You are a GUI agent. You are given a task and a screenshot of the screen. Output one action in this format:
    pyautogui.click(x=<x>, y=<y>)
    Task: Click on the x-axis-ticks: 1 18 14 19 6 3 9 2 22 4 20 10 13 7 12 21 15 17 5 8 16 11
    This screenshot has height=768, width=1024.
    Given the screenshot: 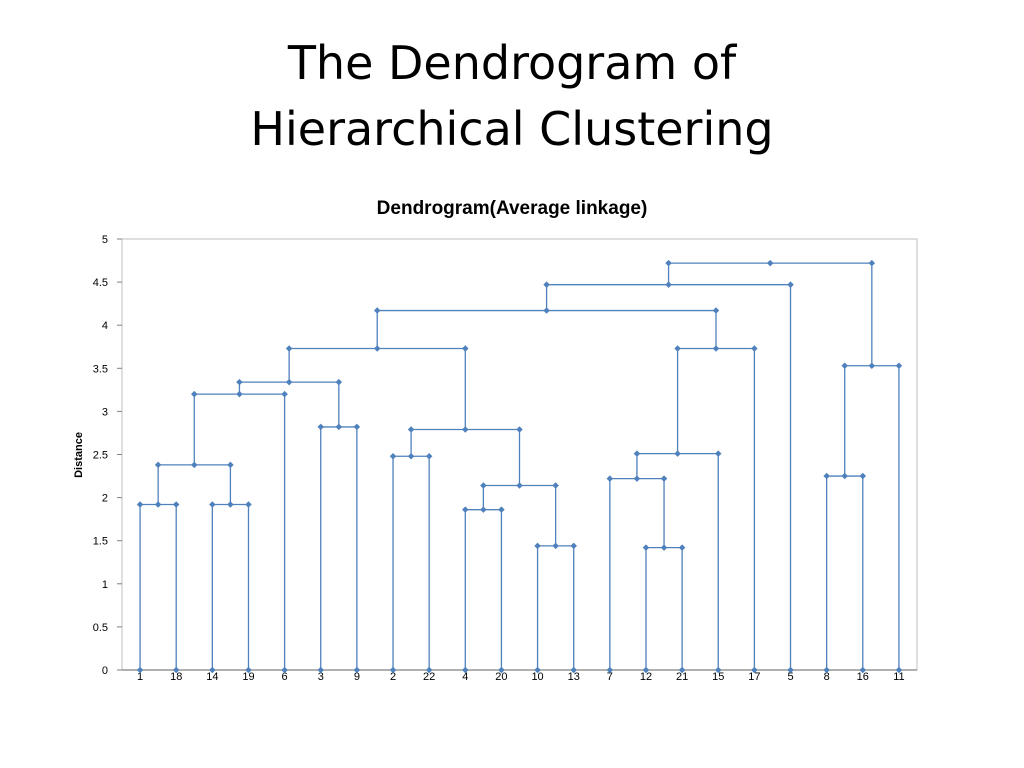 What is the action you would take?
    pyautogui.click(x=521, y=677)
    